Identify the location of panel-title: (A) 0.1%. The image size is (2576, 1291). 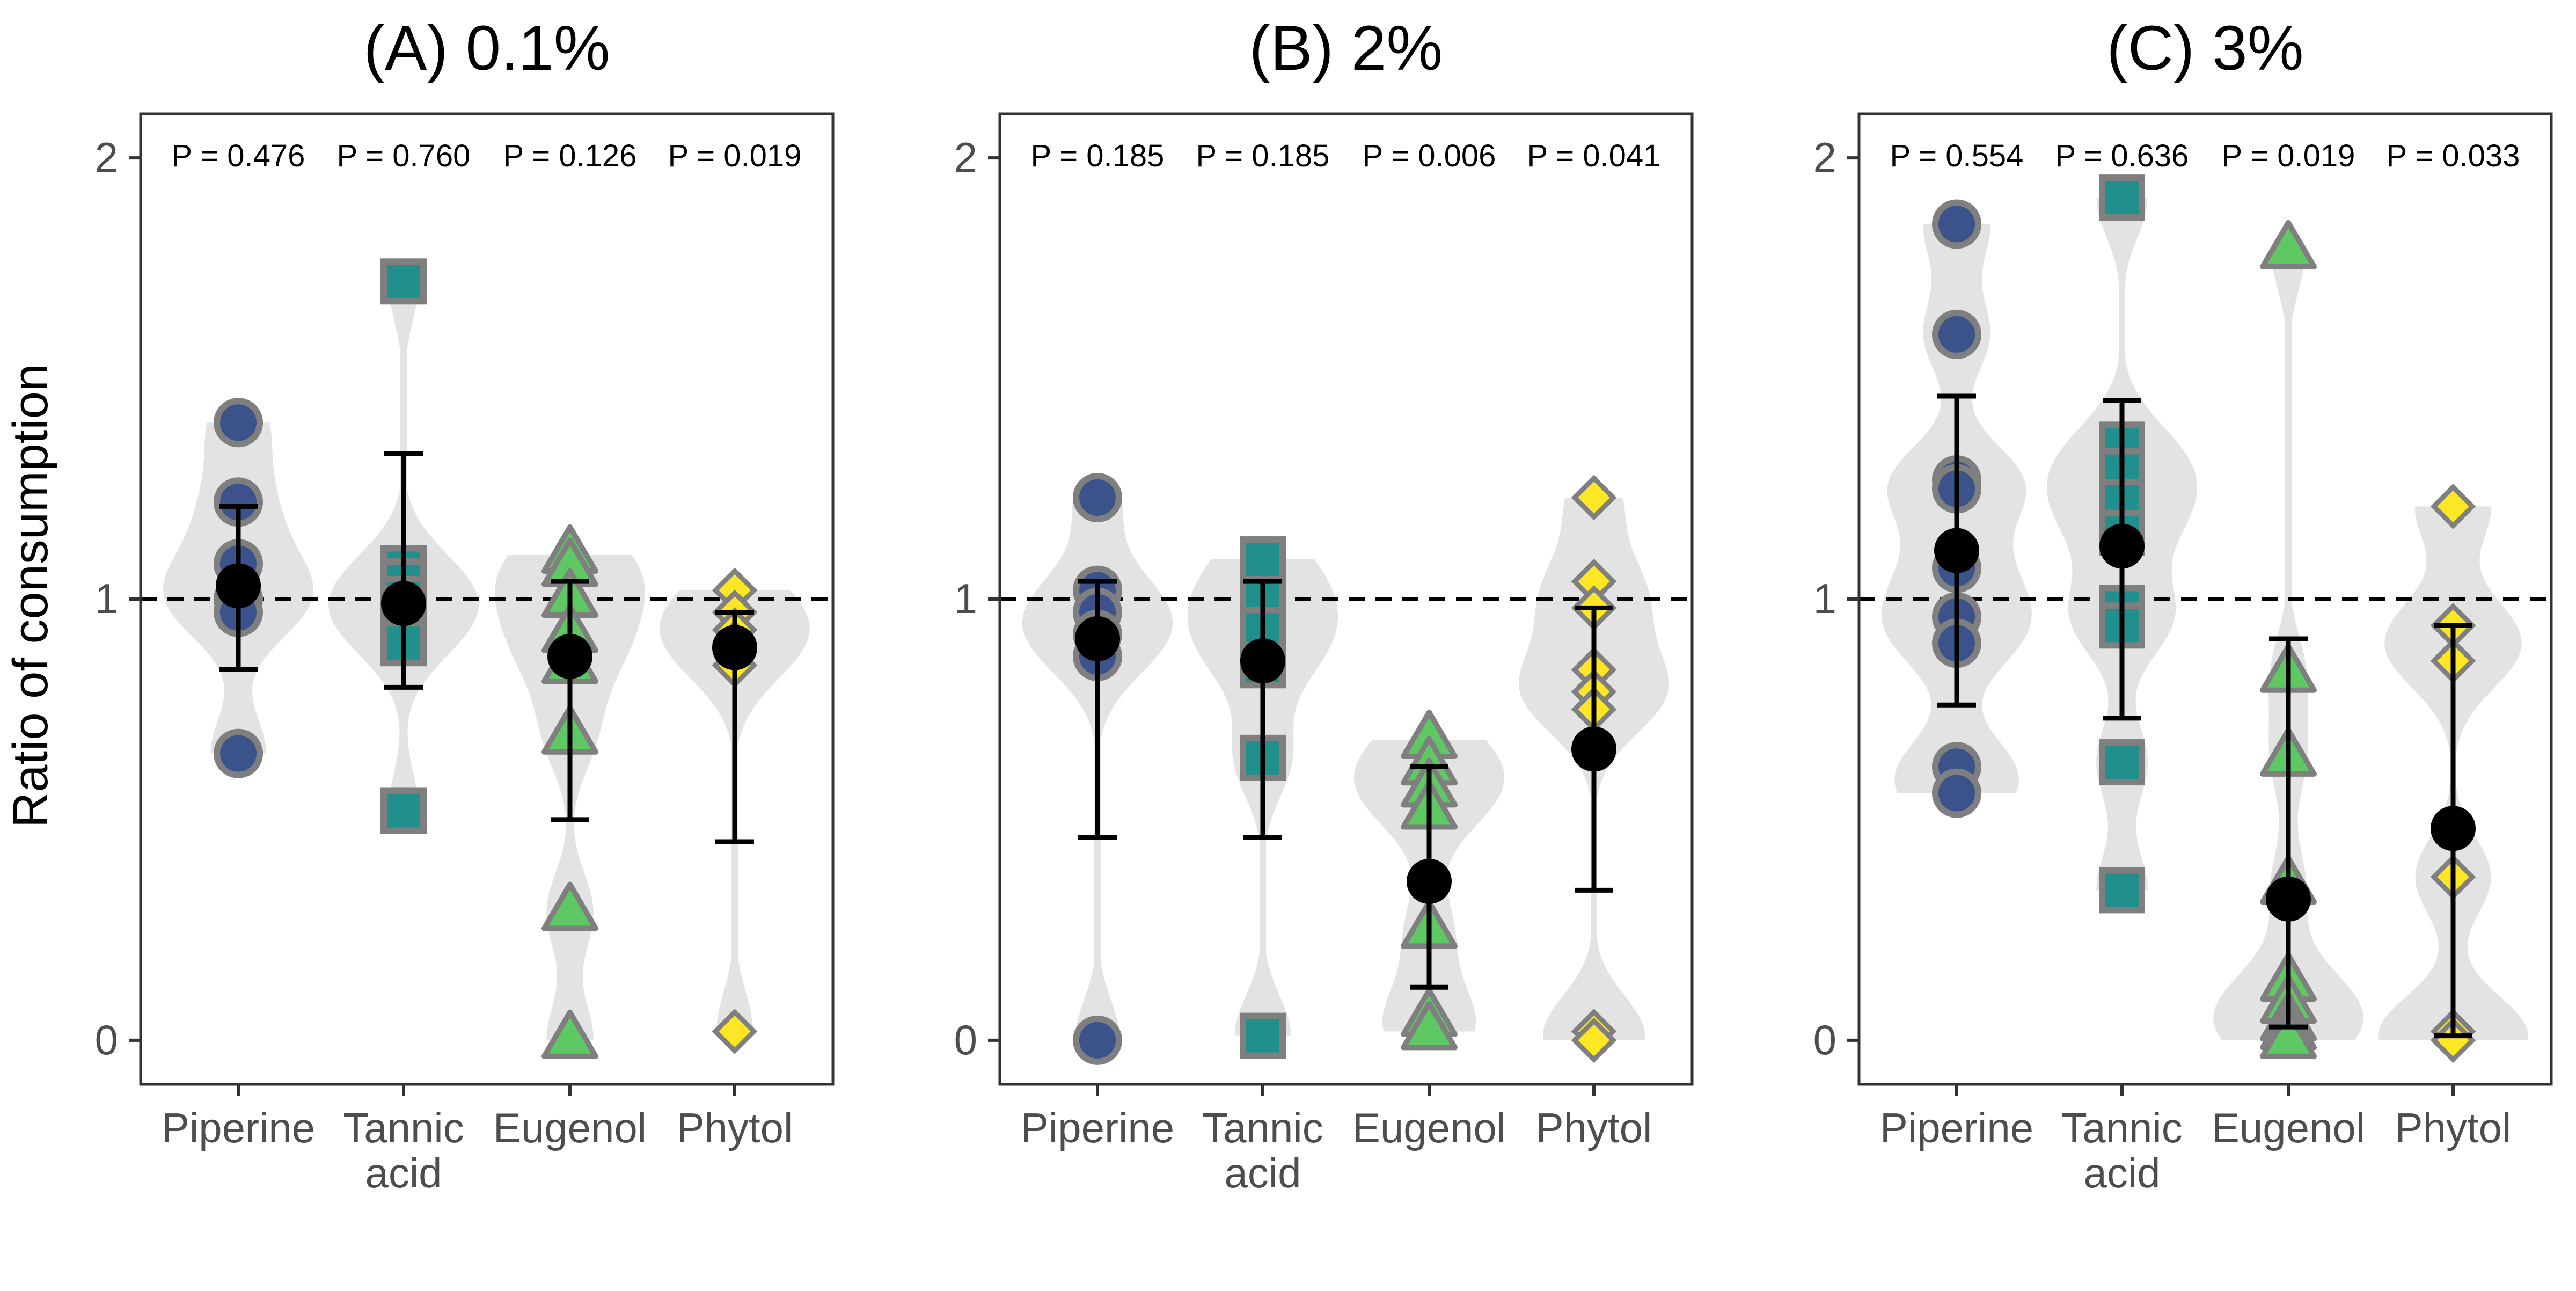
(486, 48).